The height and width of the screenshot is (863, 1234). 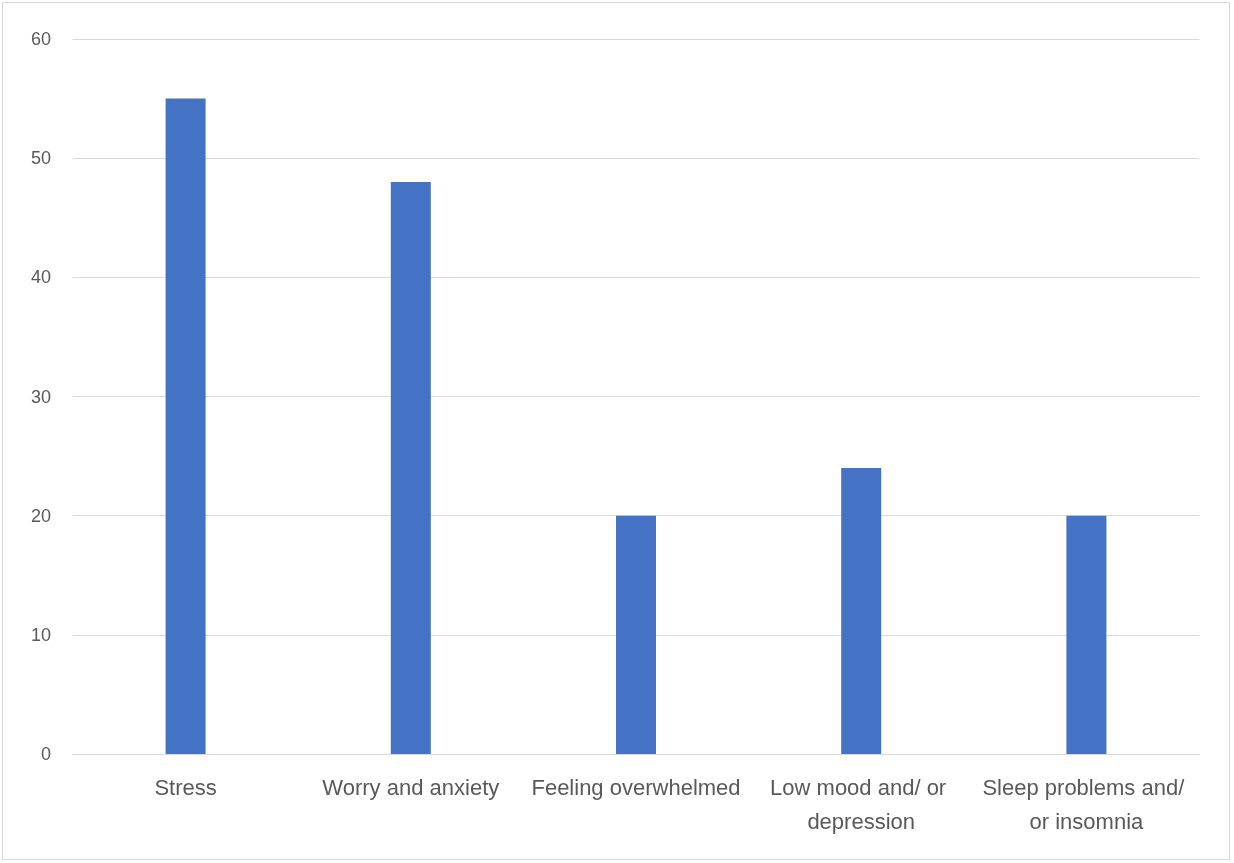 I want to click on x-tick-label: Feeling overwhelmed, so click(x=636, y=787).